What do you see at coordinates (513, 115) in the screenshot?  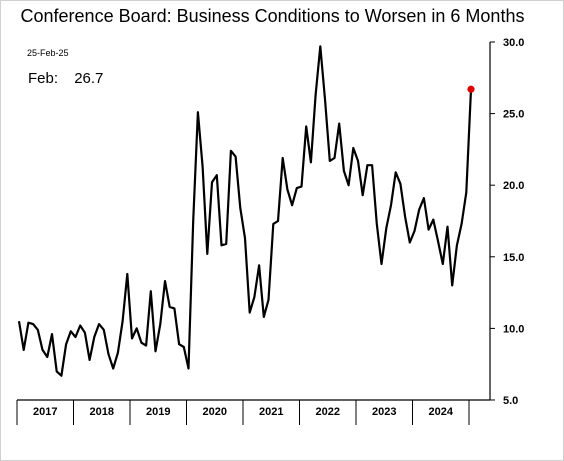 I see `y-tick-label: 25.0` at bounding box center [513, 115].